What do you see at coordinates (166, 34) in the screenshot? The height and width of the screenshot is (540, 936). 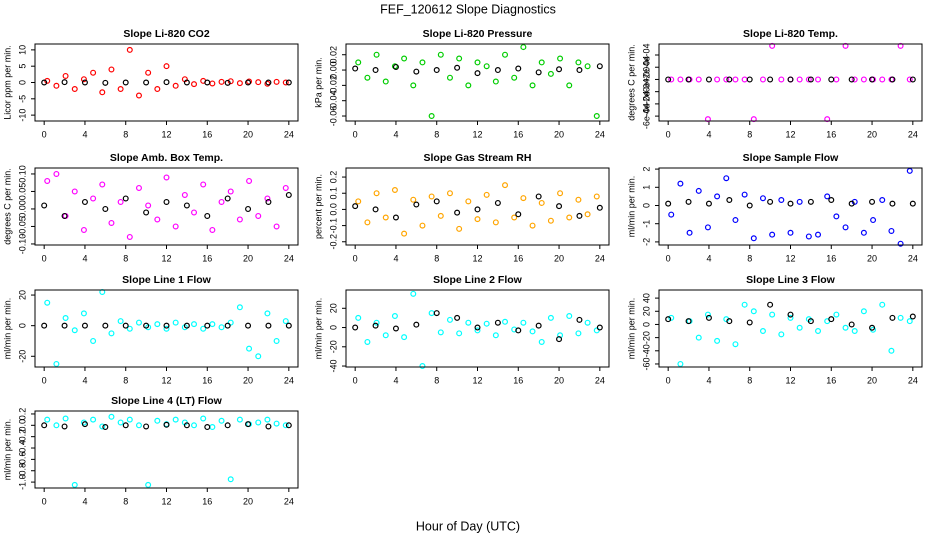 I see `panel-title: Slope Li-820 CO2` at bounding box center [166, 34].